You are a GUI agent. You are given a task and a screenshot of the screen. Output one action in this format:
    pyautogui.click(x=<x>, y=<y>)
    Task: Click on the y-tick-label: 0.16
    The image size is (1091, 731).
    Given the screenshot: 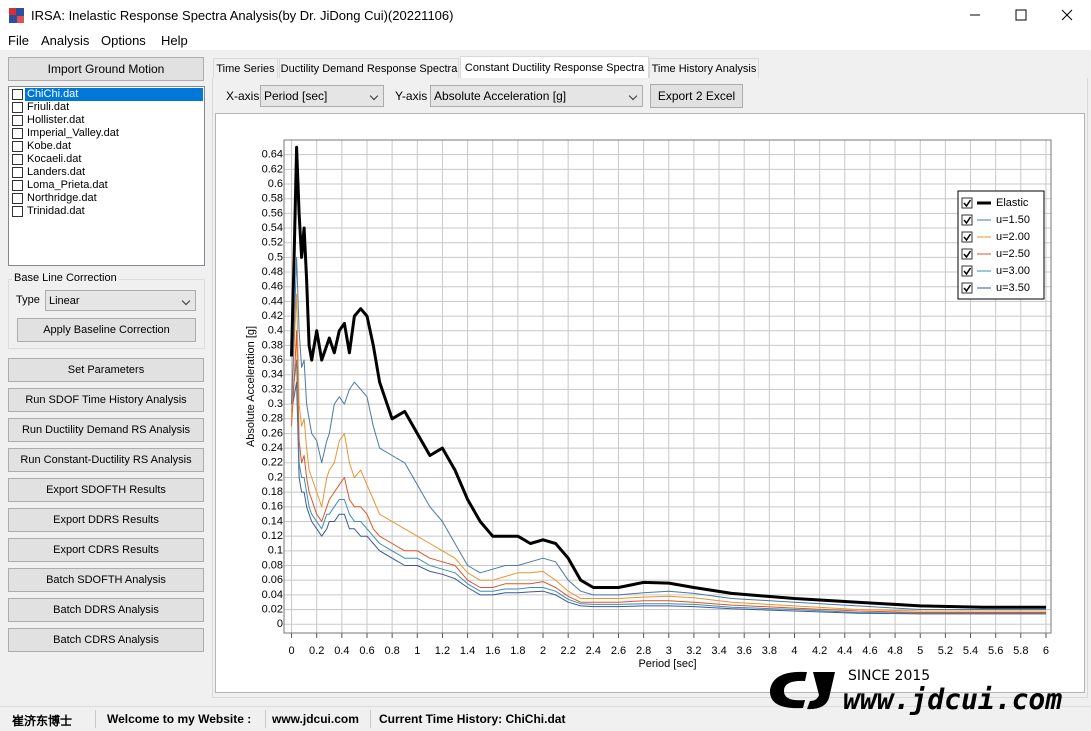 What is the action you would take?
    pyautogui.click(x=272, y=507)
    